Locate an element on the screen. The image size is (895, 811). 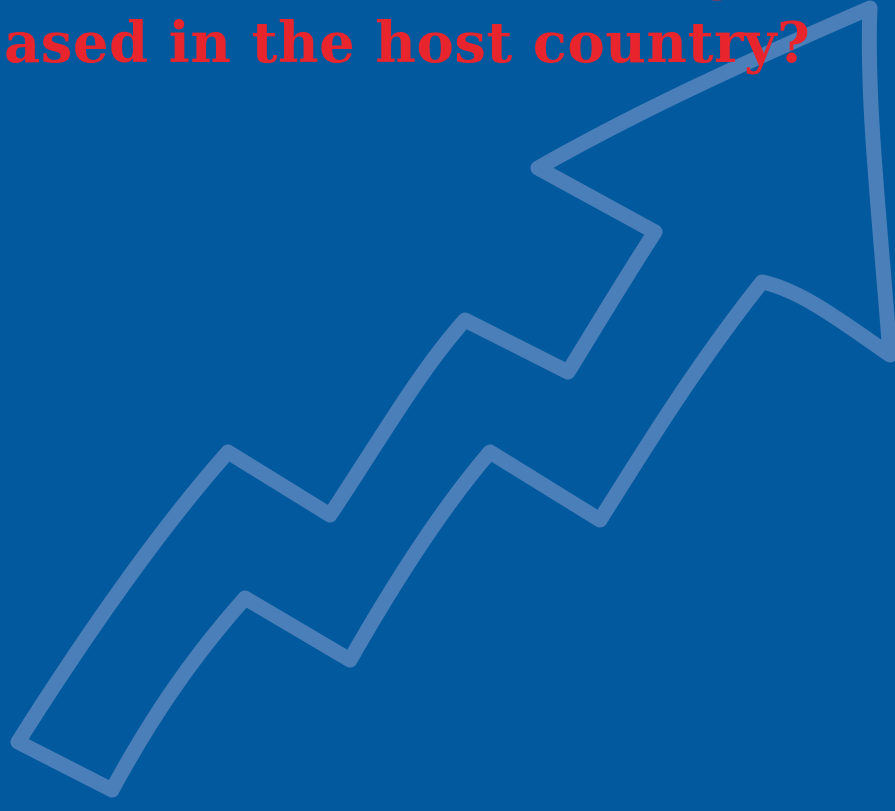
headline-line-2: ased in the host country? is located at coordinates (407, 43).